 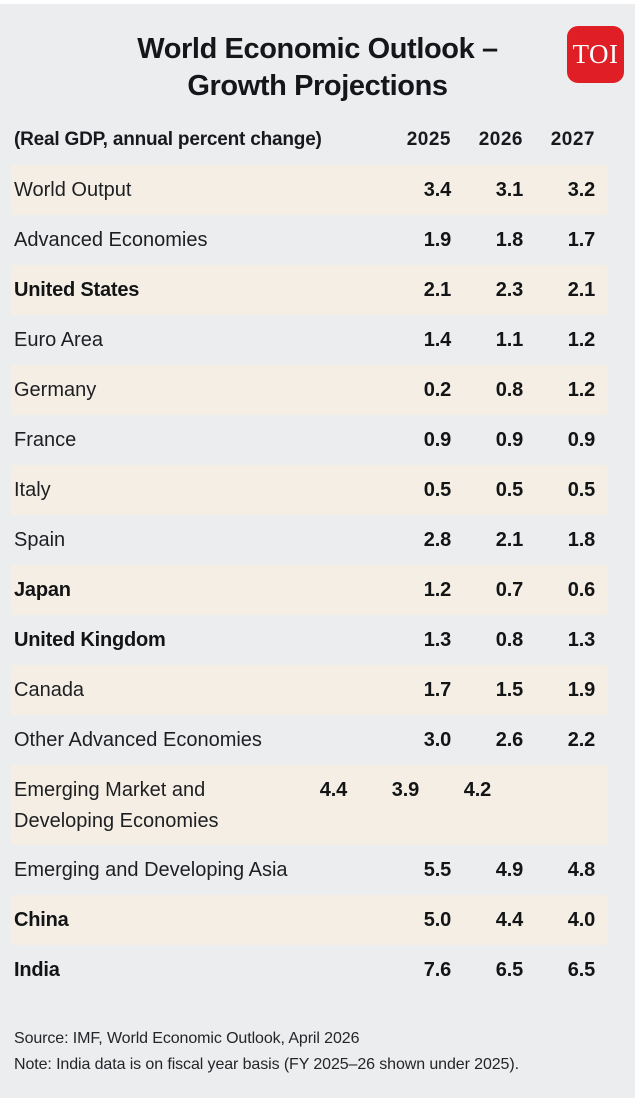 What do you see at coordinates (309, 740) in the screenshot?
I see `table-row: Other Advanced Economies 3.0 2.6 2.2` at bounding box center [309, 740].